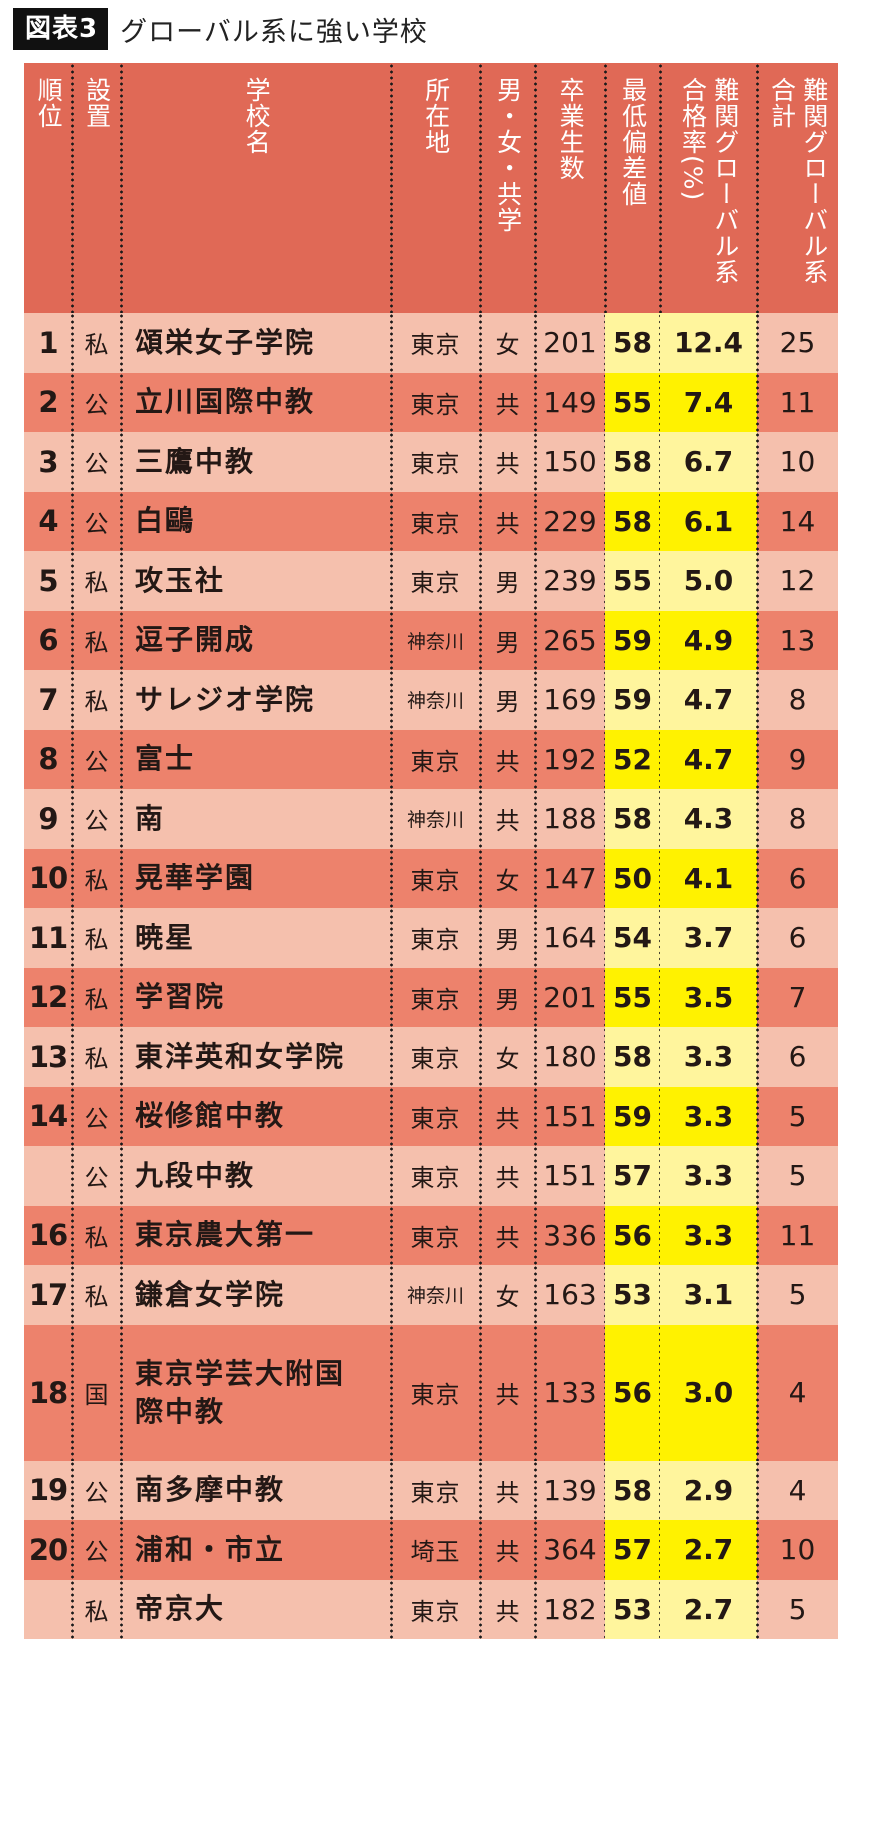 The height and width of the screenshot is (1830, 870). I want to click on table-row: 4 公 白鷗 東京 共 229 58 6.1 14, so click(431, 521).